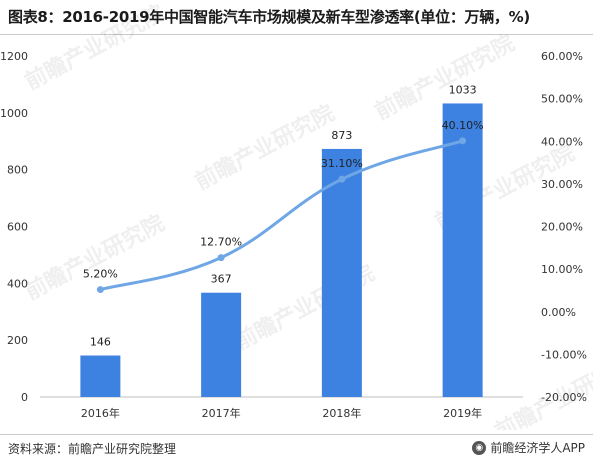 The image size is (593, 468). I want to click on line-value-label: 31.10%, so click(342, 163).